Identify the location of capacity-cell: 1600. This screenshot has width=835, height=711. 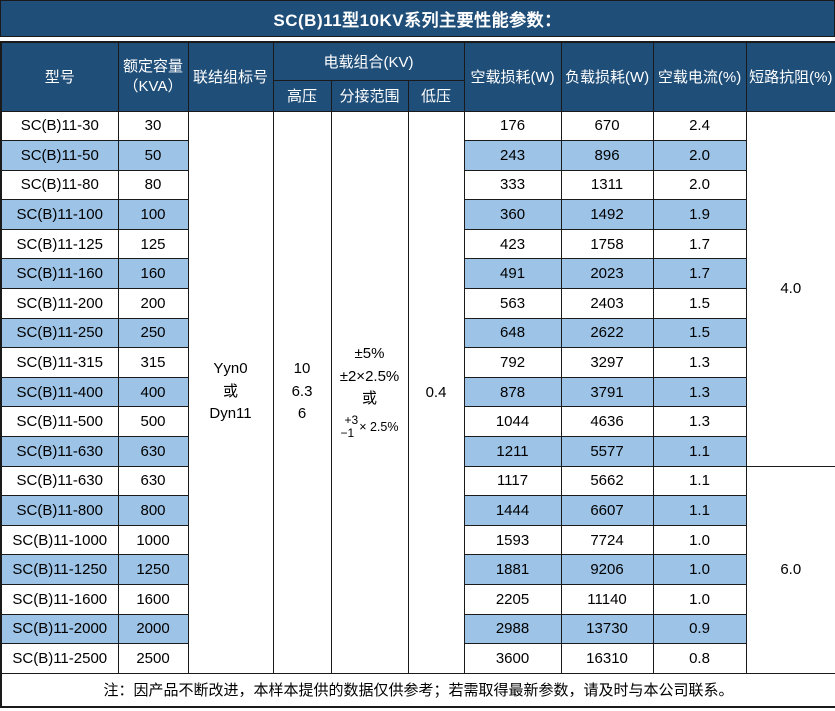
(153, 599).